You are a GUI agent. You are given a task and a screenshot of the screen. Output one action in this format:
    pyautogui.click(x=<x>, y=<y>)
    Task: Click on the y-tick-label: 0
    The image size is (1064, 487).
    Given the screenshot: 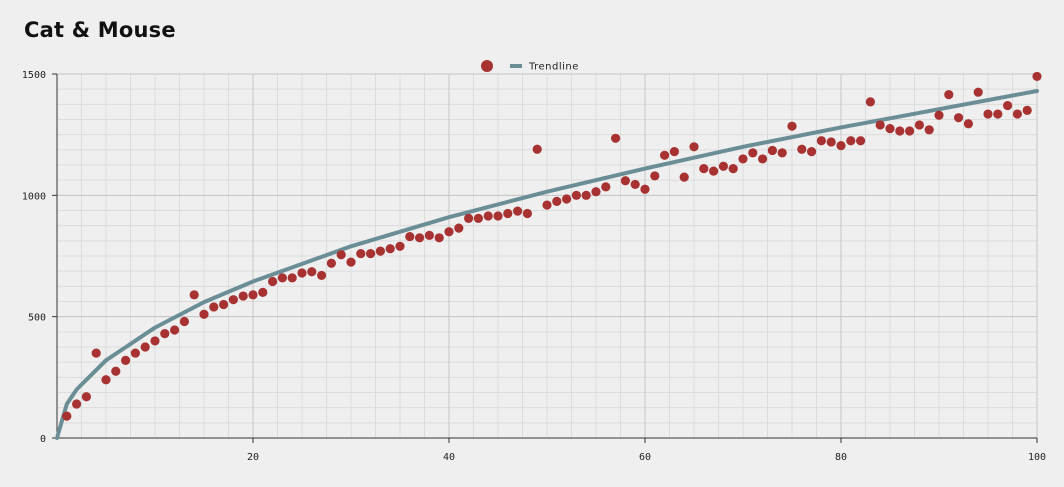 What is the action you would take?
    pyautogui.click(x=43, y=439)
    